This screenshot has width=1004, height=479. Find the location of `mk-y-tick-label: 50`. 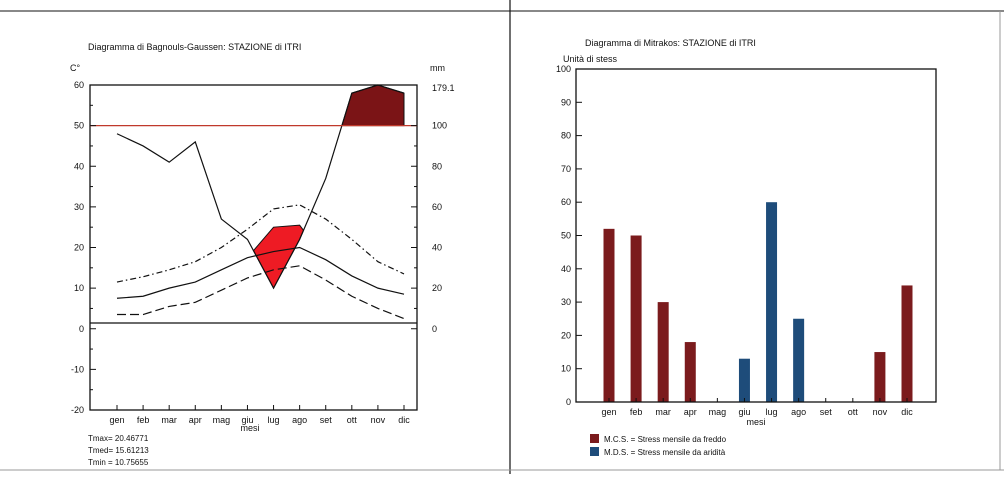

mk-y-tick-label: 50 is located at coordinates (566, 236).